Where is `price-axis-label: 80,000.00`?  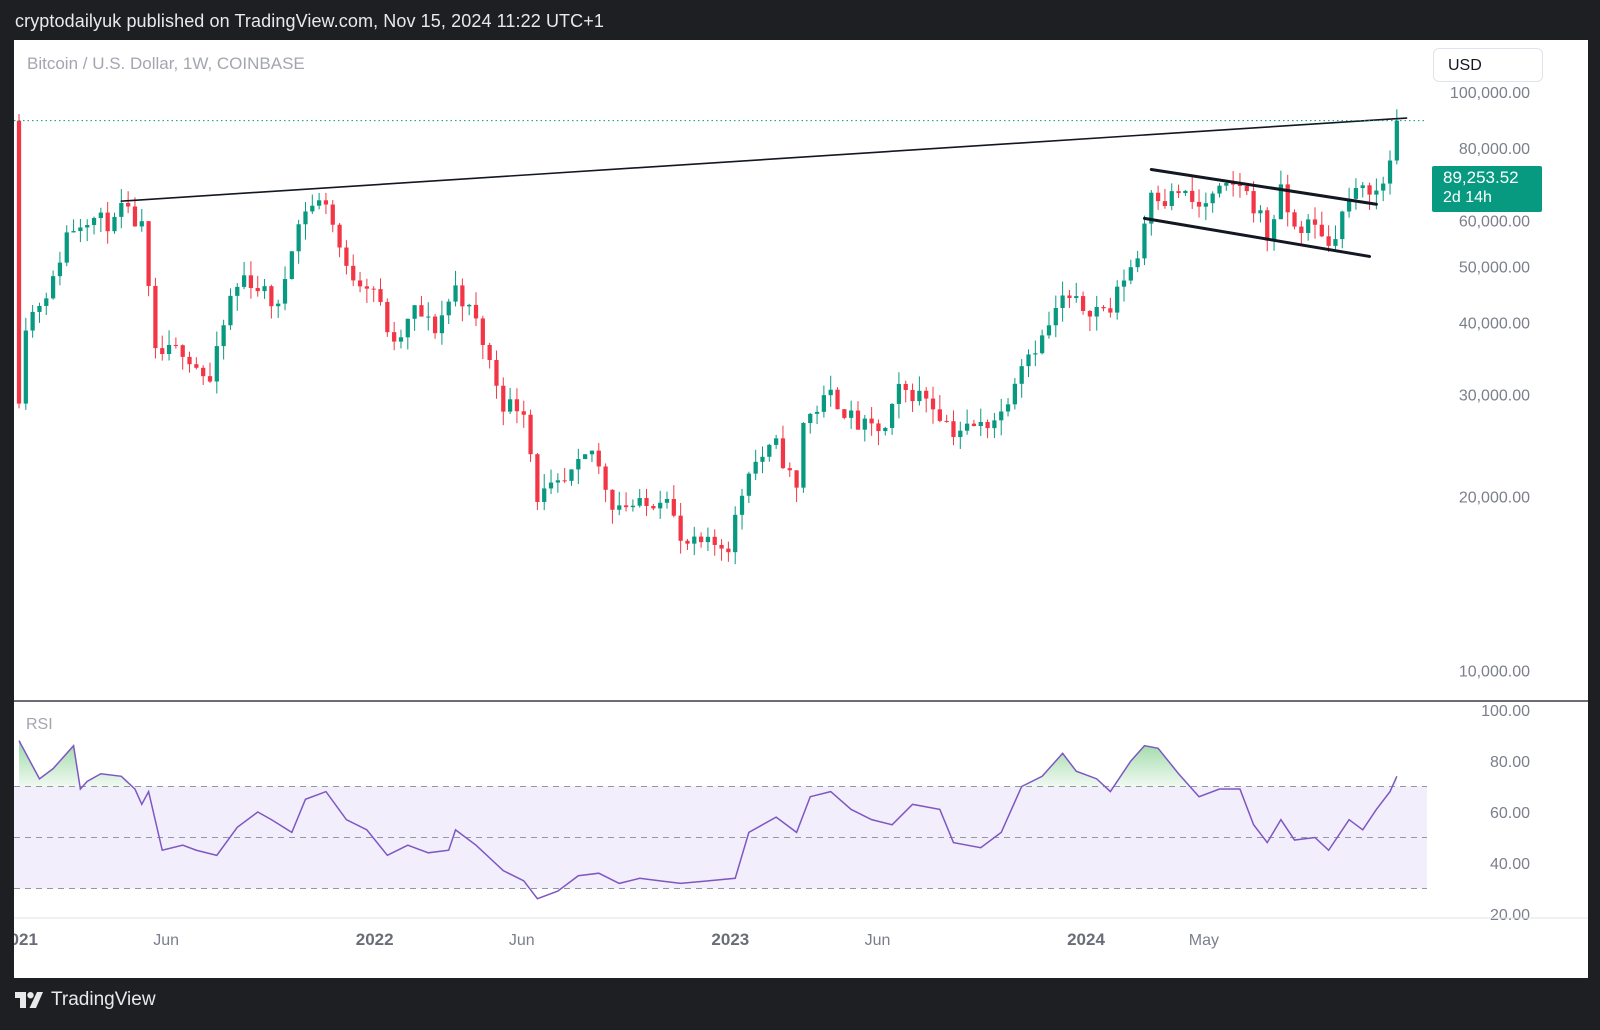 price-axis-label: 80,000.00 is located at coordinates (1494, 149).